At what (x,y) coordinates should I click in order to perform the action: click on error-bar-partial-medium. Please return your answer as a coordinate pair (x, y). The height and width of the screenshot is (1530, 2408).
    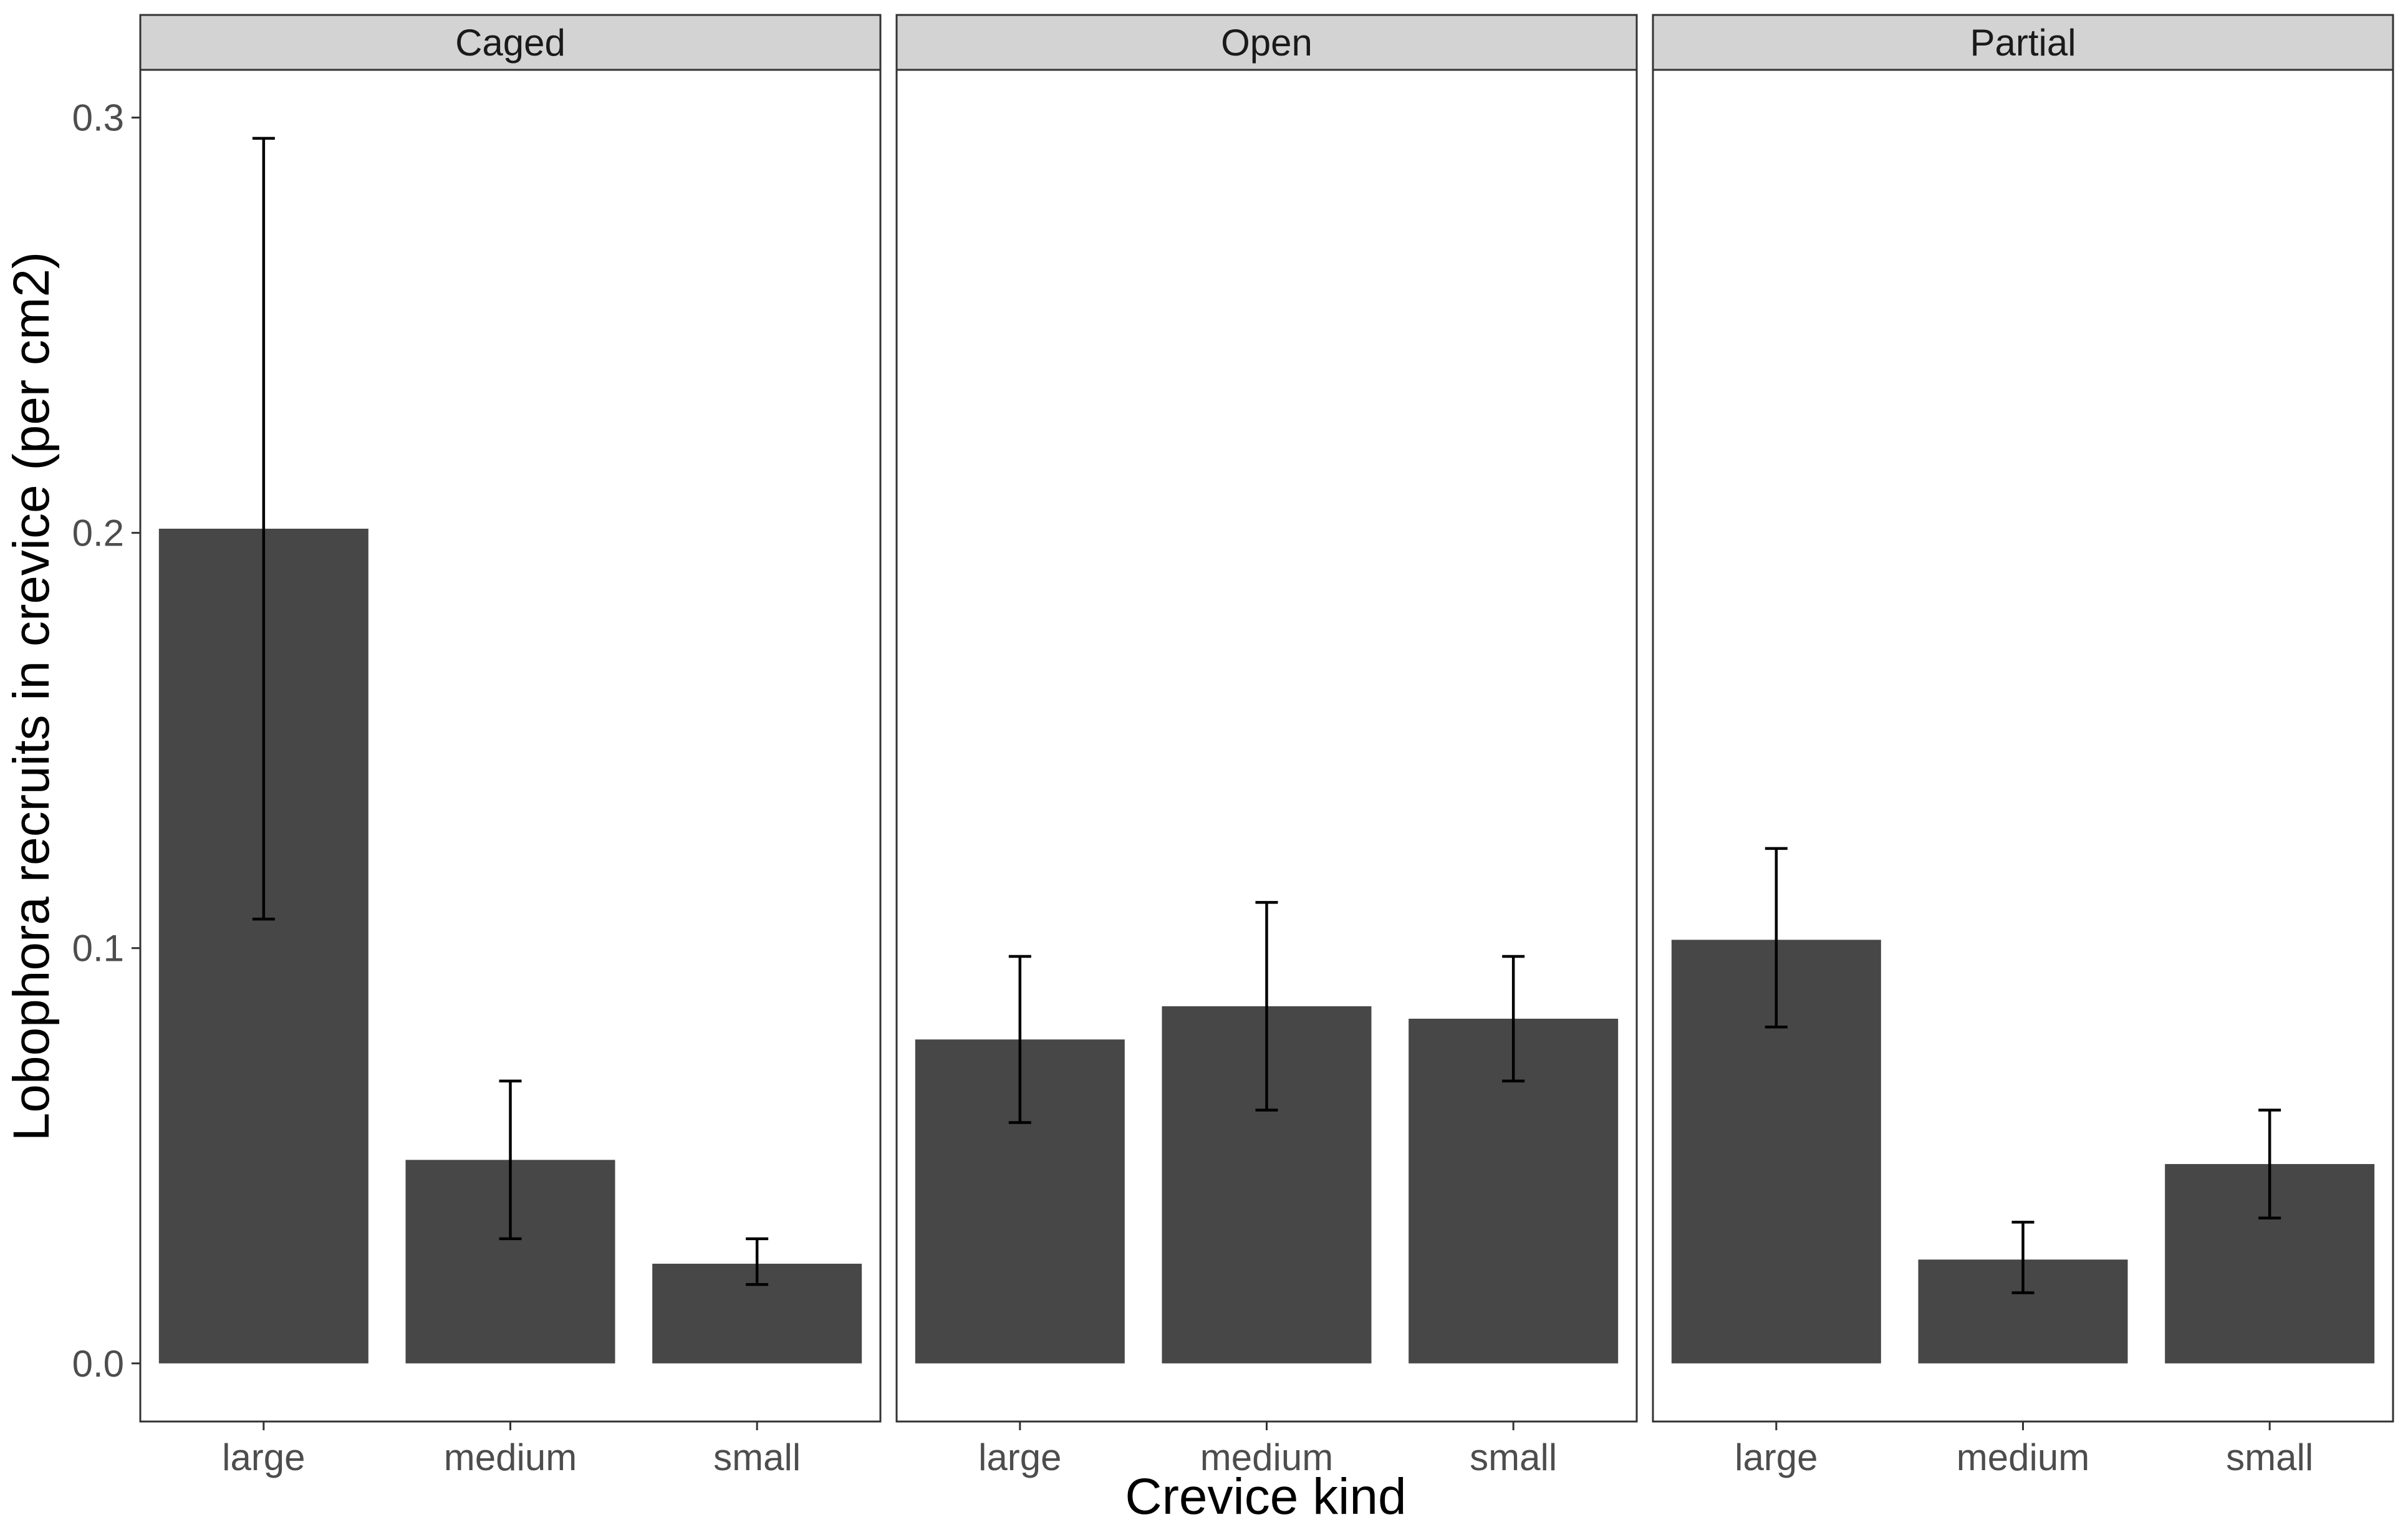
    Looking at the image, I should click on (2023, 1258).